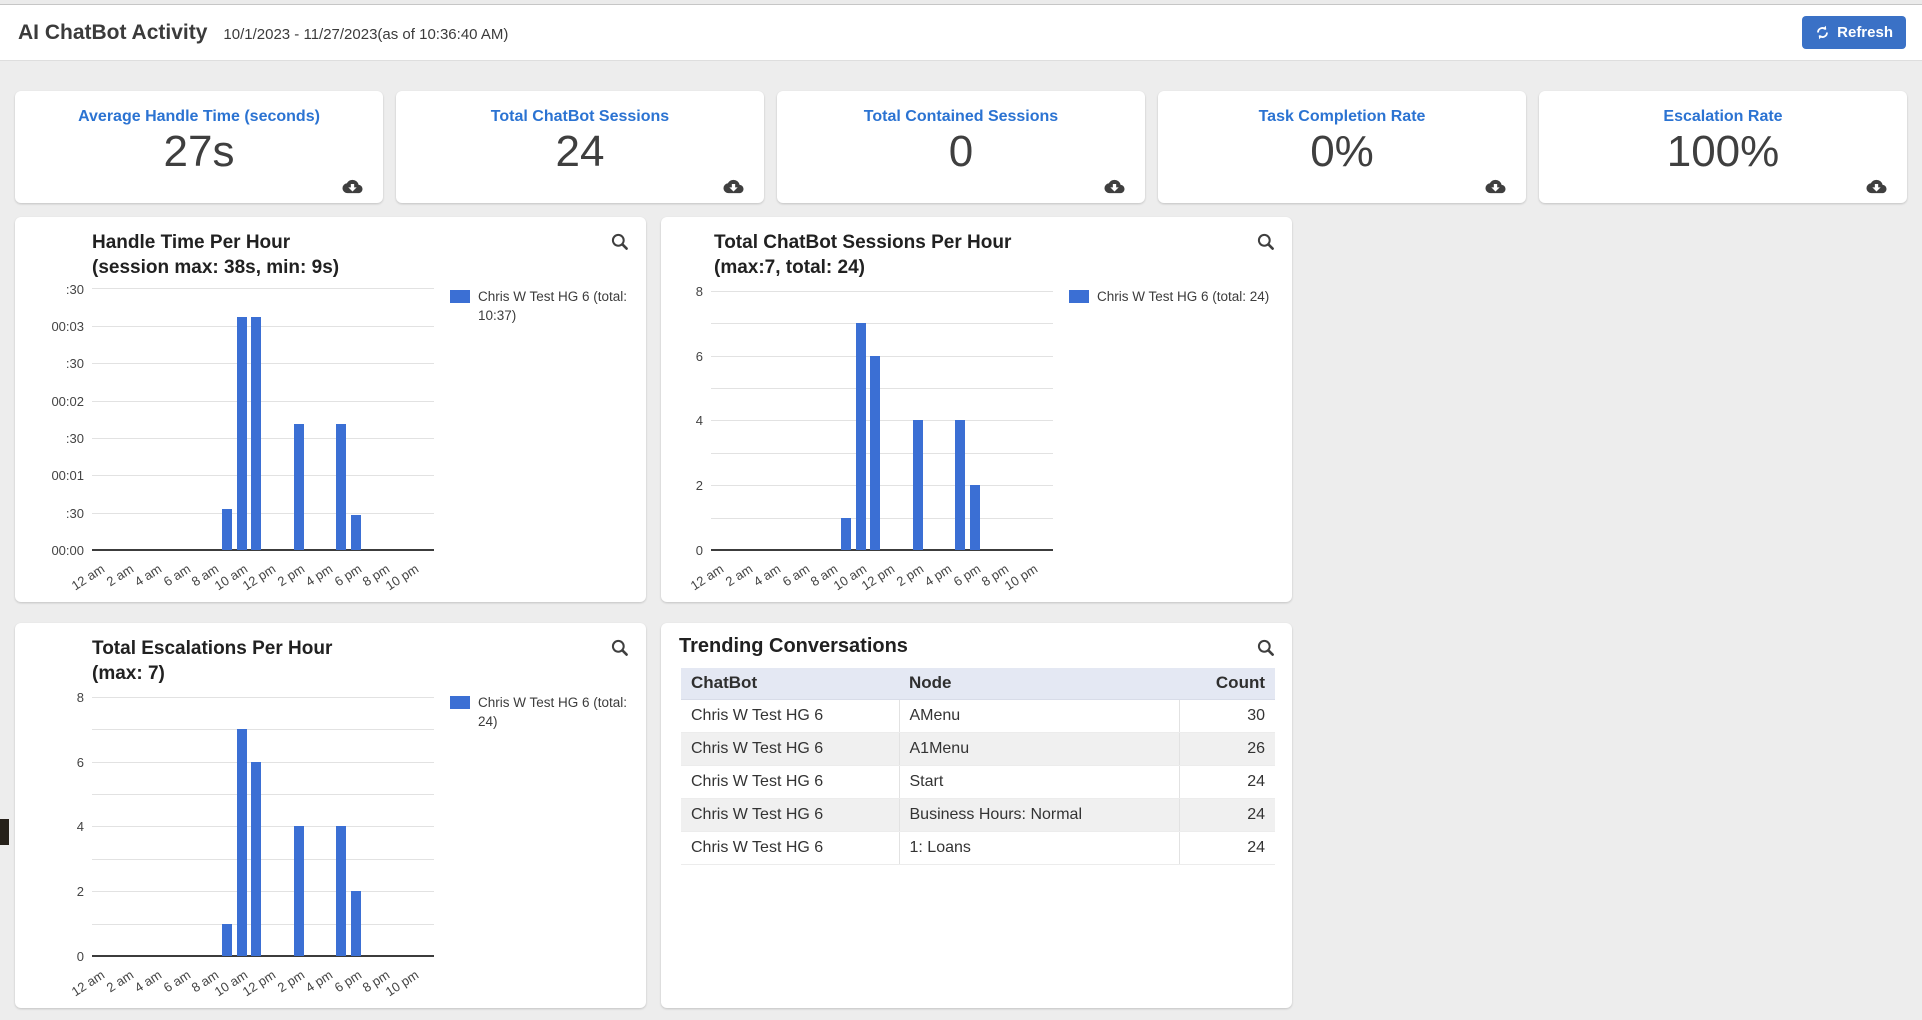 The width and height of the screenshot is (1922, 1020). What do you see at coordinates (1227, 716) in the screenshot?
I see `count-cell: 30` at bounding box center [1227, 716].